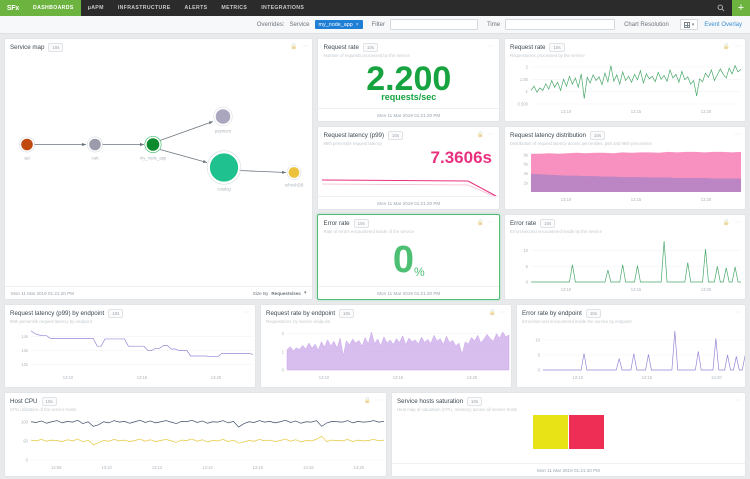 The image size is (750, 479). What do you see at coordinates (95, 8) in the screenshot?
I see `nav-item-apm: μAPM` at bounding box center [95, 8].